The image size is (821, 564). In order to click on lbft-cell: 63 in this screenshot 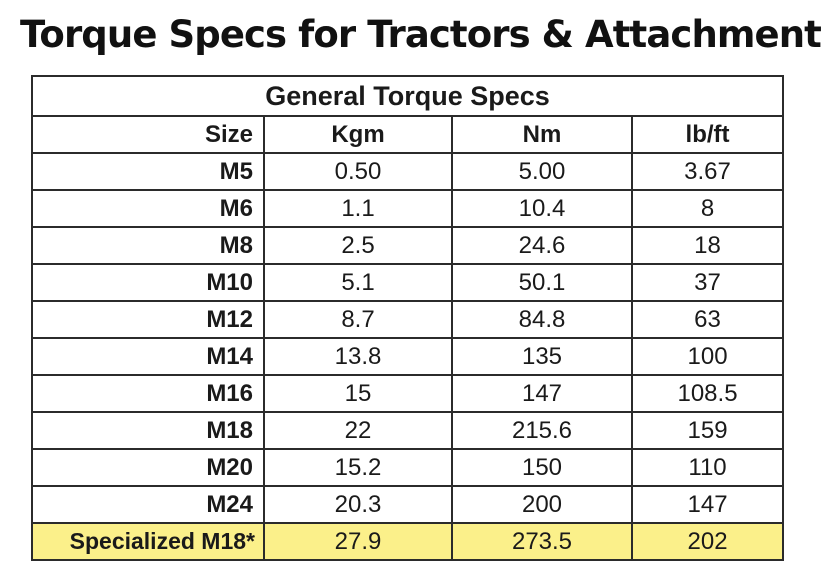, I will do `click(707, 319)`.